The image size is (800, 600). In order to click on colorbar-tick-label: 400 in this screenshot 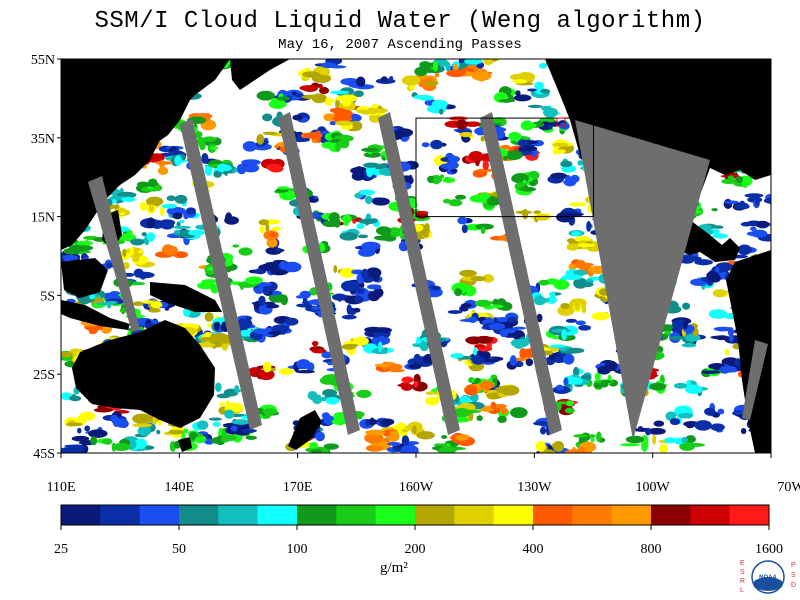, I will do `click(533, 549)`.